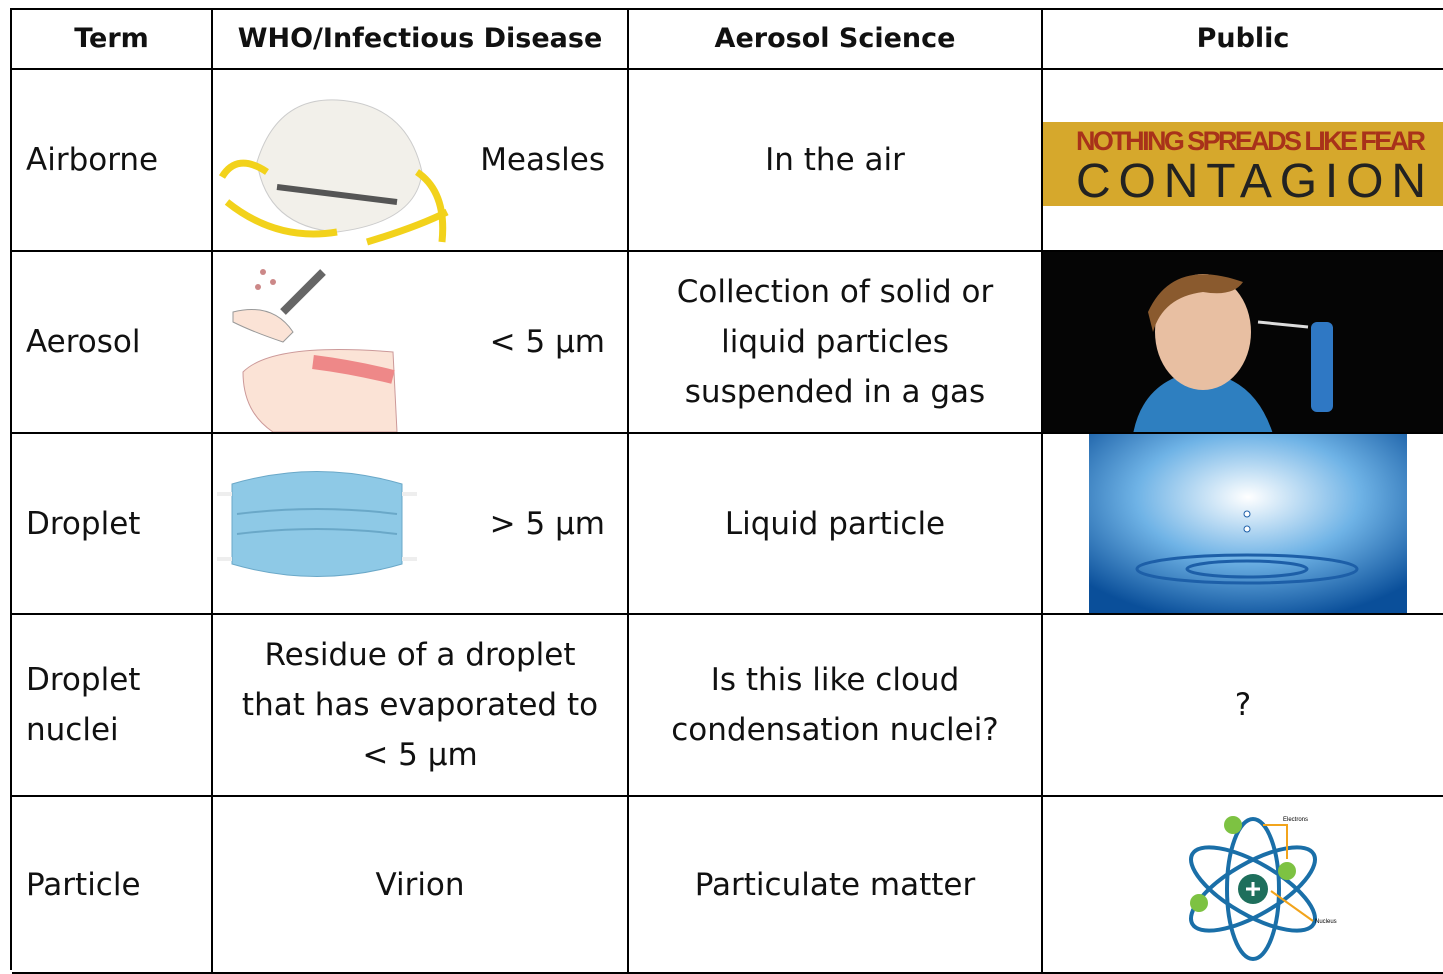 The image size is (1443, 974). What do you see at coordinates (333, 172) in the screenshot?
I see `respirator-image` at bounding box center [333, 172].